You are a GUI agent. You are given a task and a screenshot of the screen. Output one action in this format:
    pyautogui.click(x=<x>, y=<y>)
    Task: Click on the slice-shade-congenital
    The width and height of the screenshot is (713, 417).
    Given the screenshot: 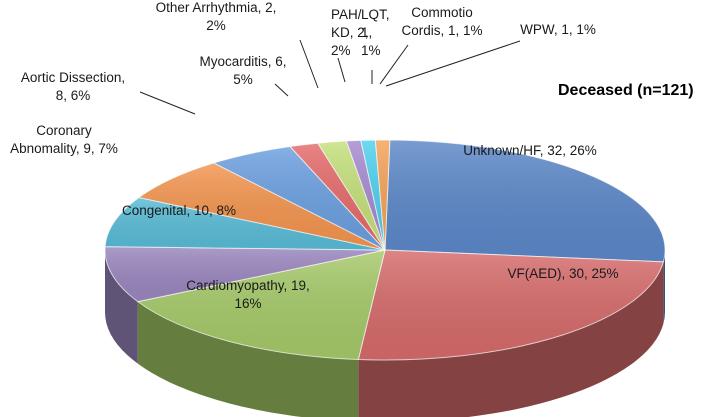 What is the action you would take?
    pyautogui.click(x=245, y=274)
    